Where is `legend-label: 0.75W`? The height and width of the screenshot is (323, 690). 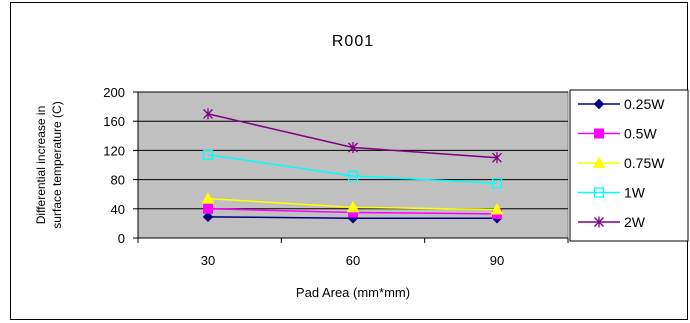
legend-label: 0.75W is located at coordinates (644, 163).